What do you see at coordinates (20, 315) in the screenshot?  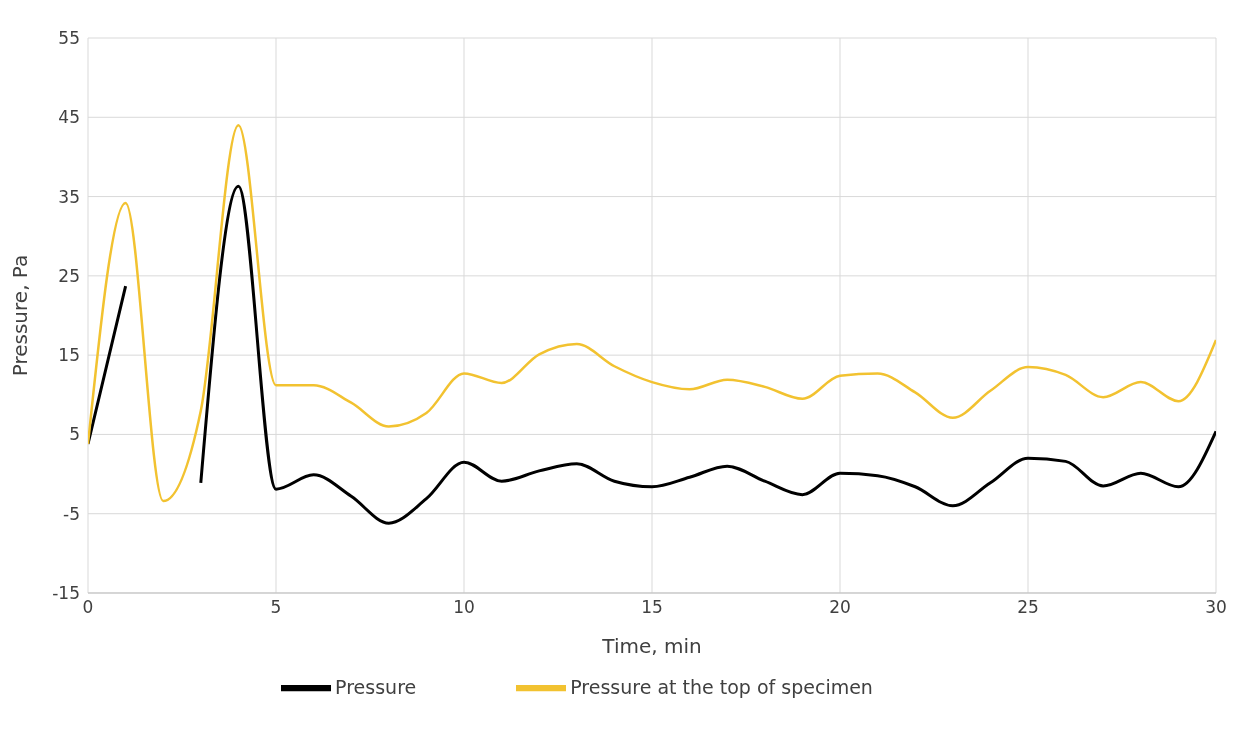 I see `y-axis-title: Pressure, Pa` at bounding box center [20, 315].